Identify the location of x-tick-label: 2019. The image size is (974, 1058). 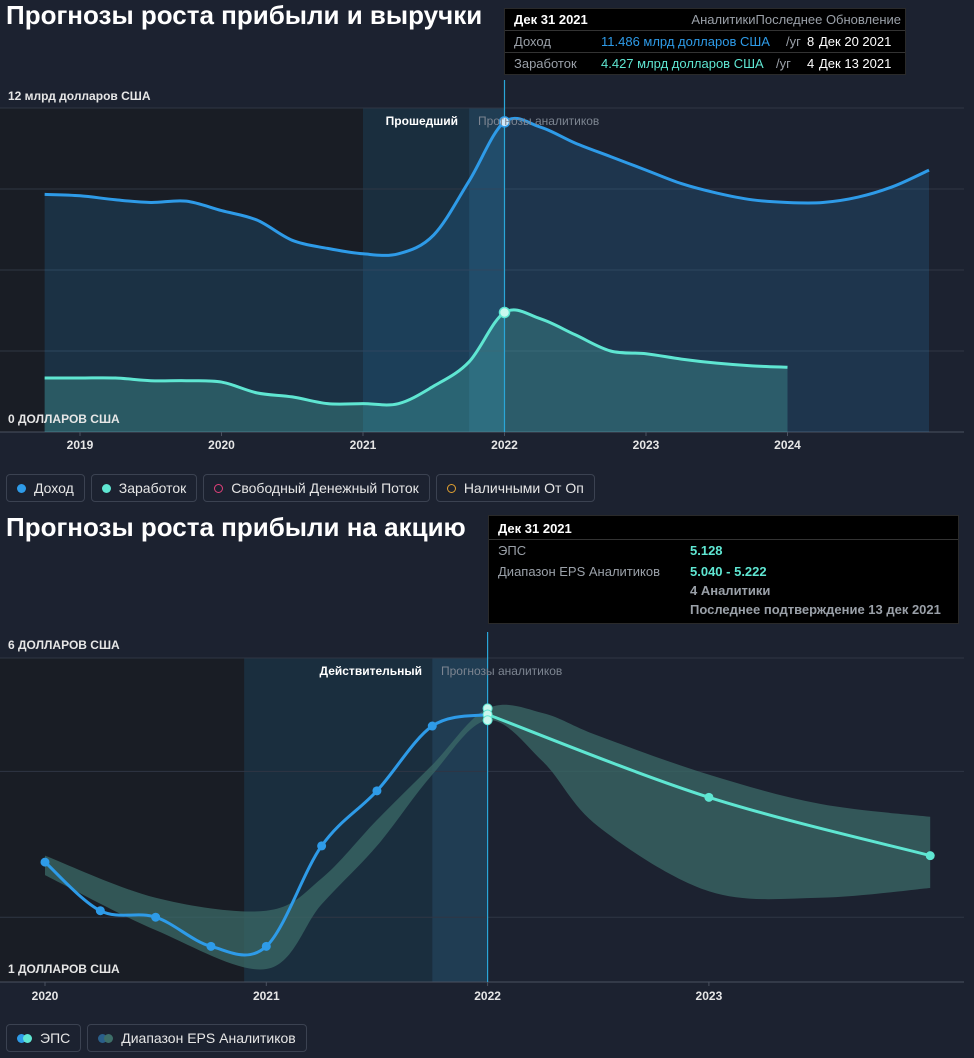
(80, 445).